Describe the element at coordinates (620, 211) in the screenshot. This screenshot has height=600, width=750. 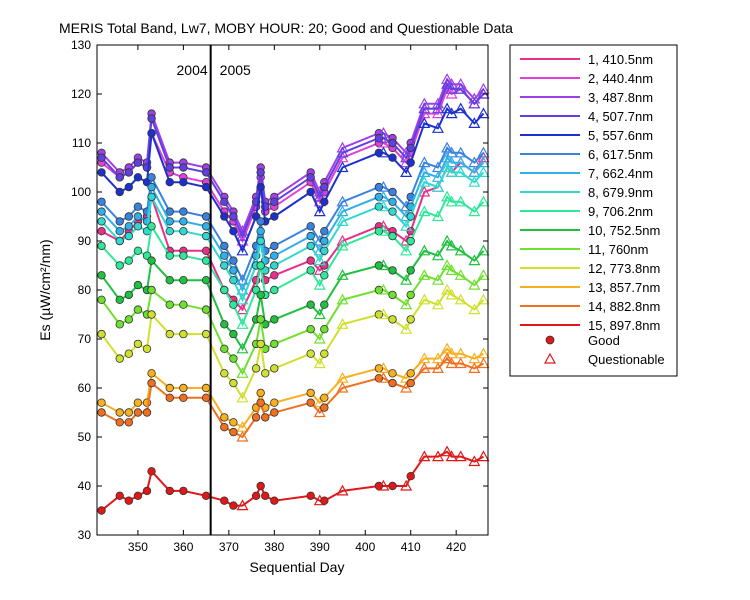
I see `legend-label-9: 9, 706.2nm` at that location.